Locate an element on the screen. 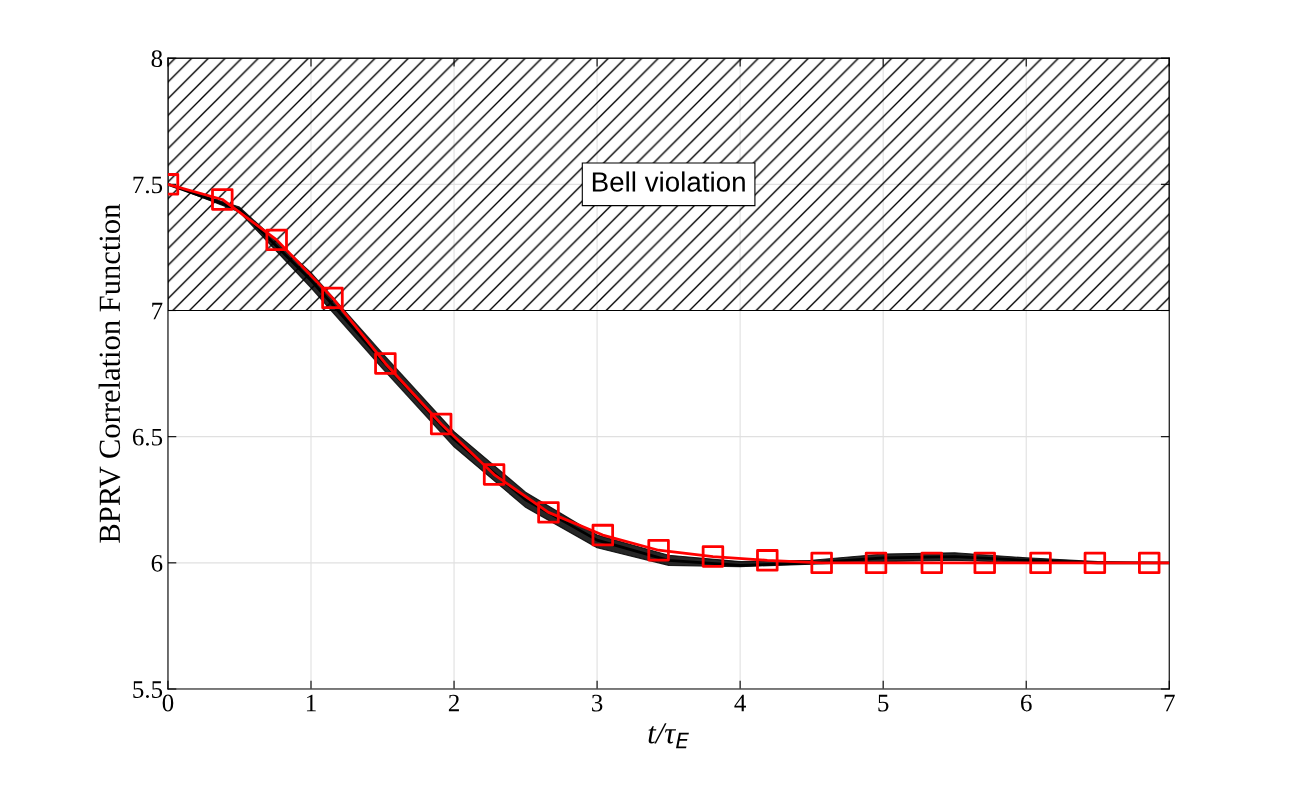 This screenshot has width=1292, height=786. x-tick-label: 6 is located at coordinates (1026, 703).